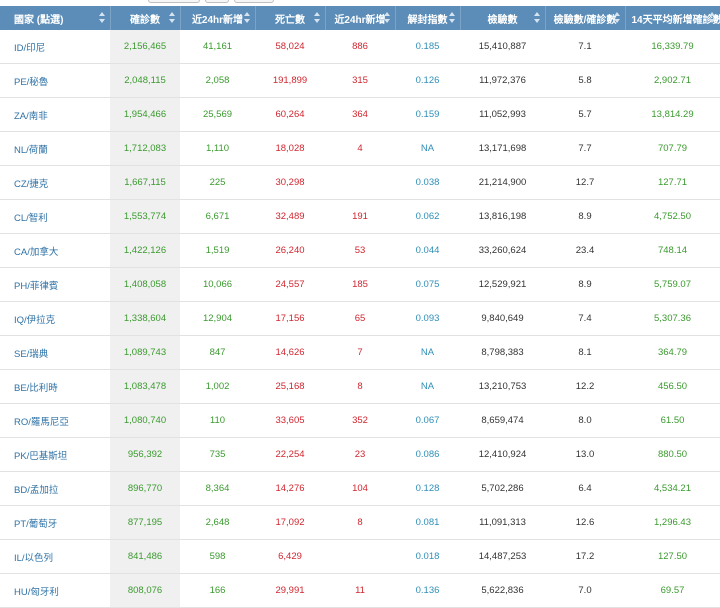 The image size is (720, 608). Describe the element at coordinates (290, 489) in the screenshot. I see `cell-deaths: 14,276` at that location.